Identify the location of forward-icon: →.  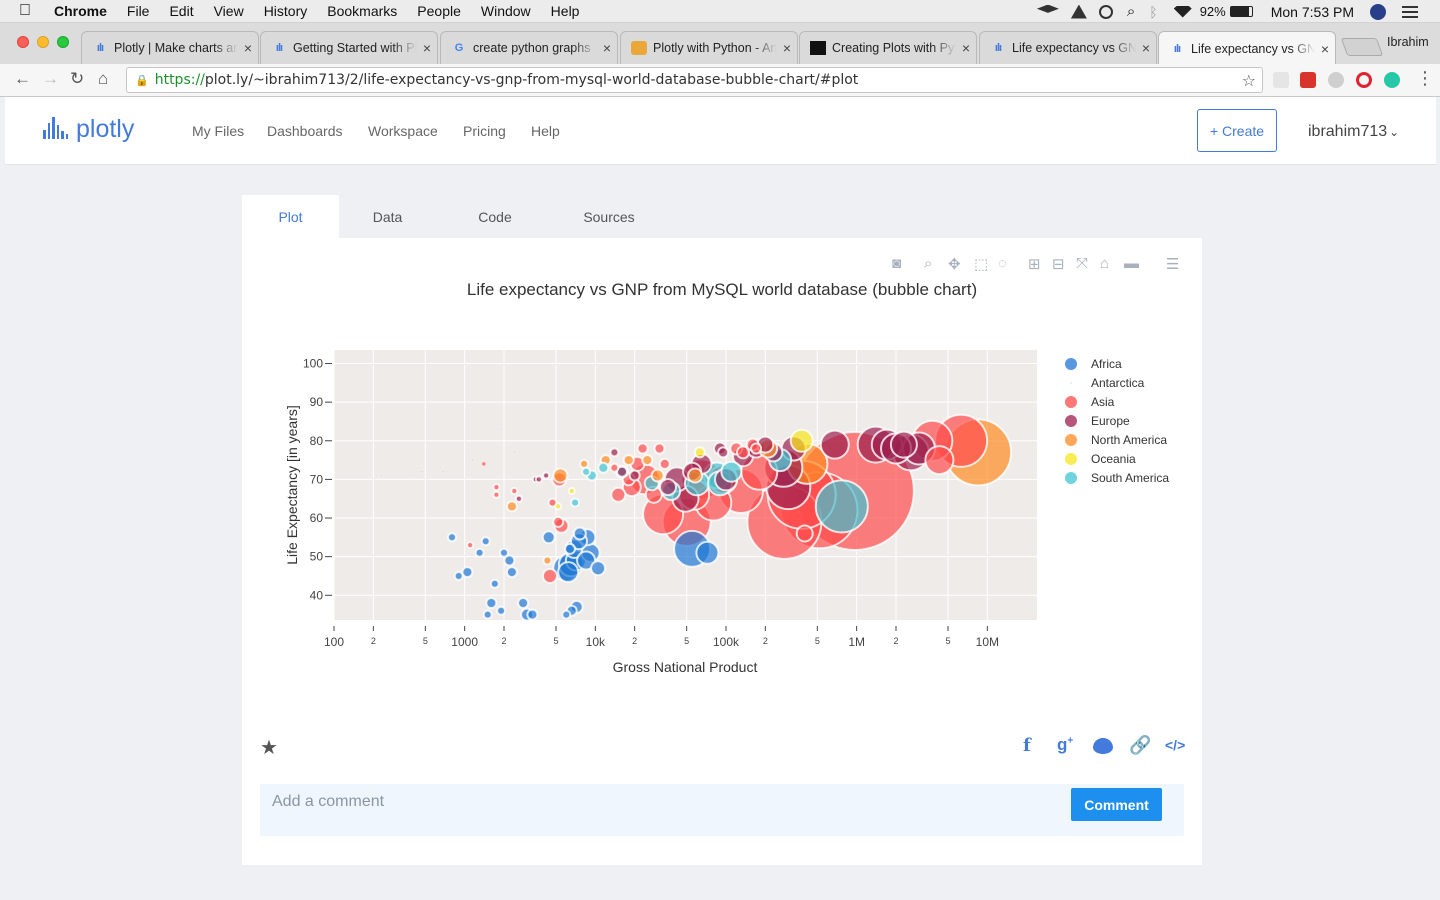
(50, 78).